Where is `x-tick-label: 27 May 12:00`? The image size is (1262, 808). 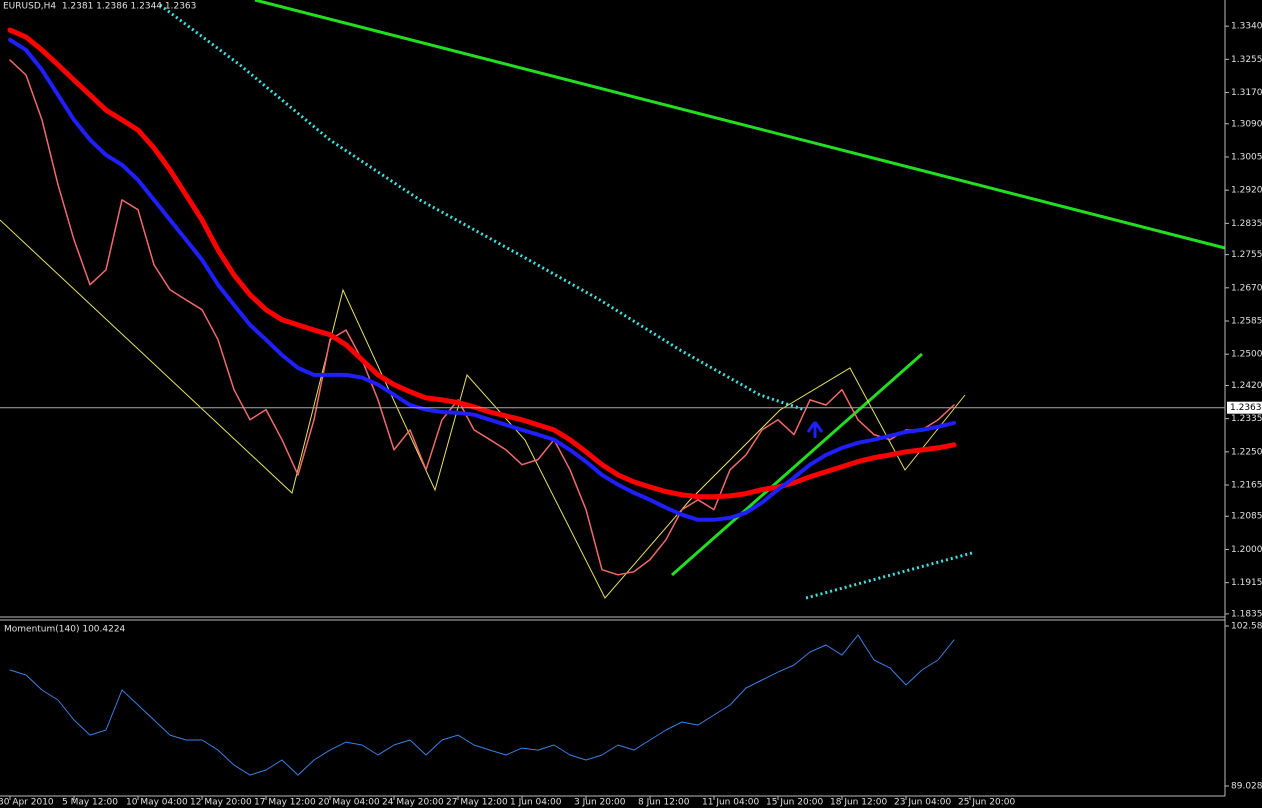
x-tick-label: 27 May 12:00 is located at coordinates (477, 803).